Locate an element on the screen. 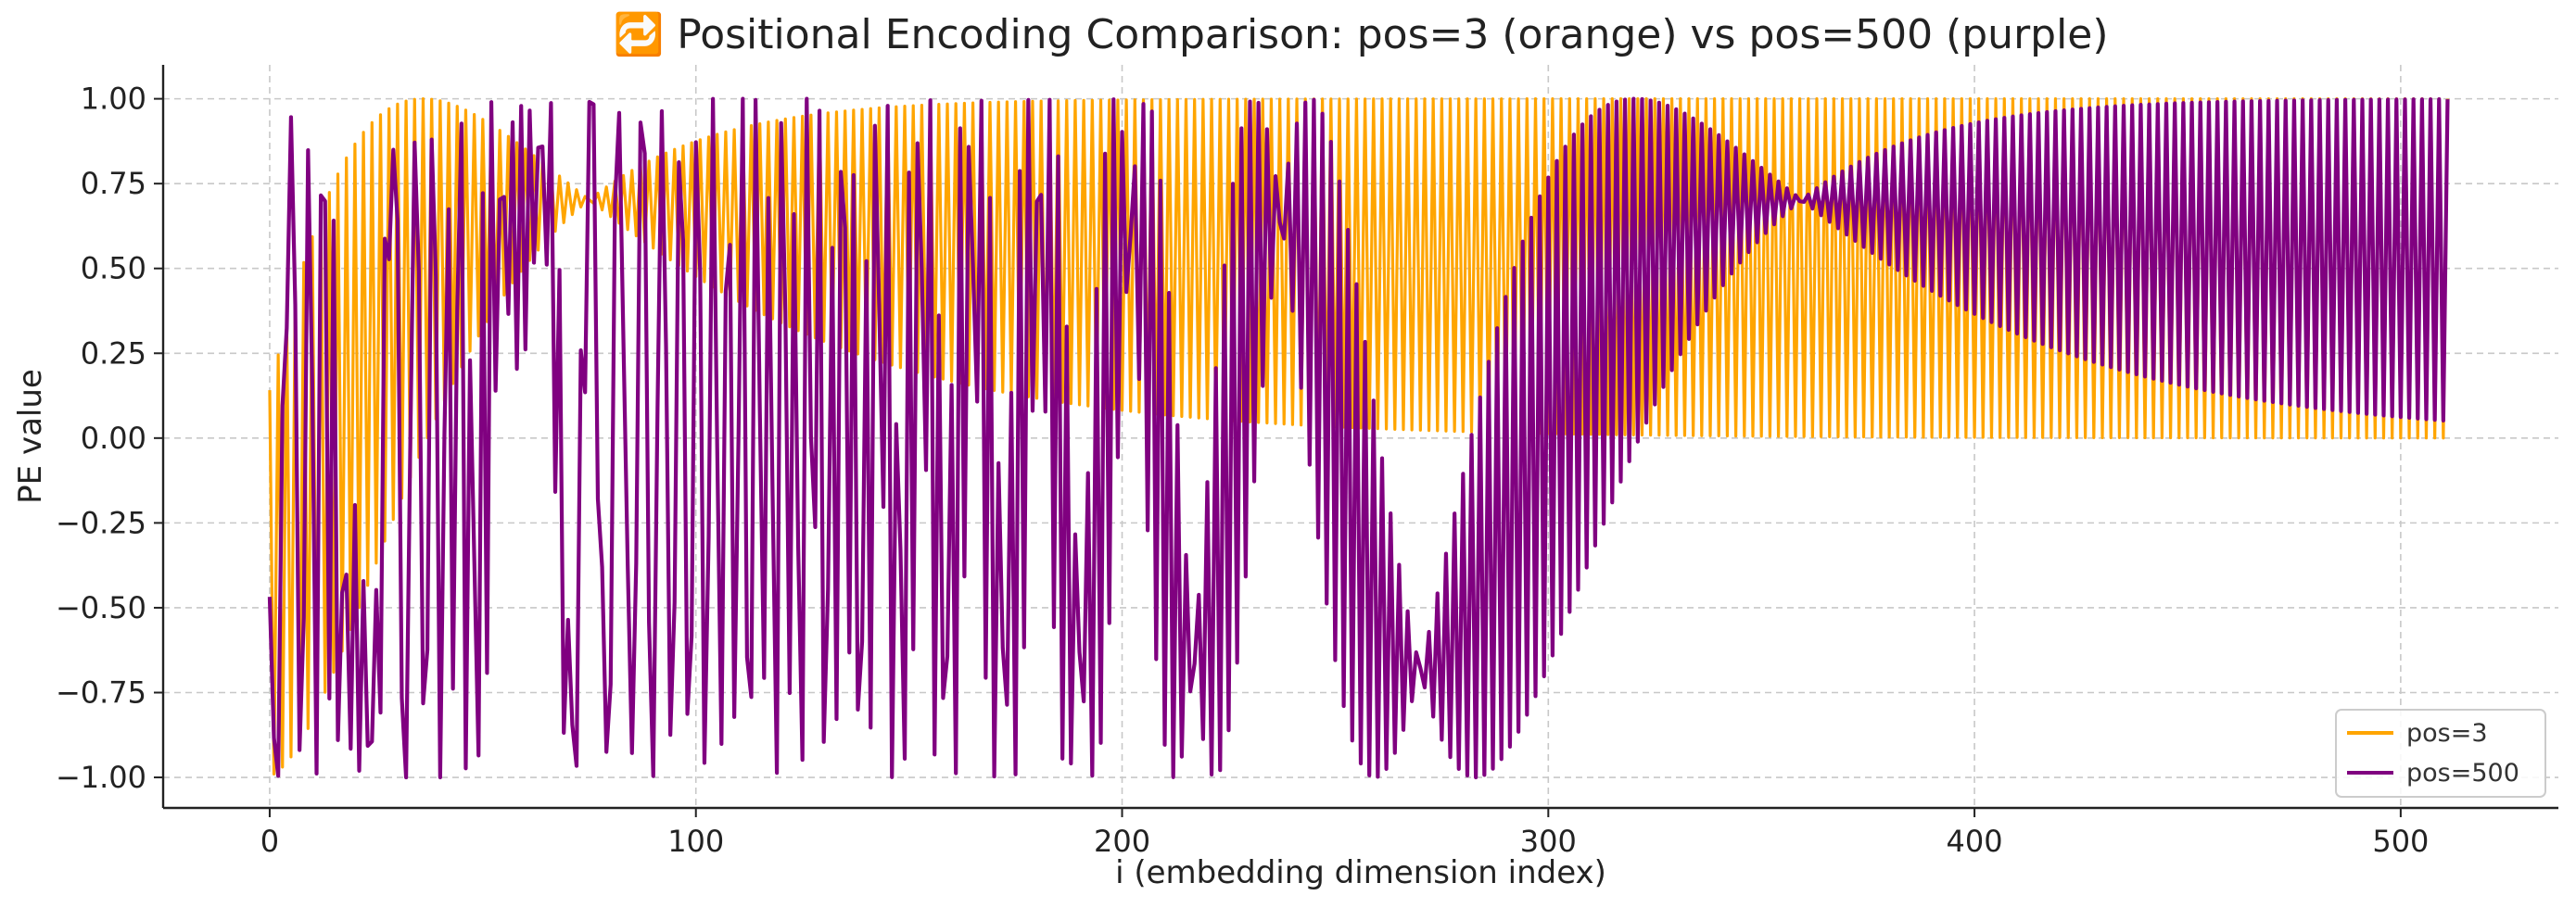 This screenshot has width=2576, height=908. y-tick-label: 0.50 is located at coordinates (113, 268).